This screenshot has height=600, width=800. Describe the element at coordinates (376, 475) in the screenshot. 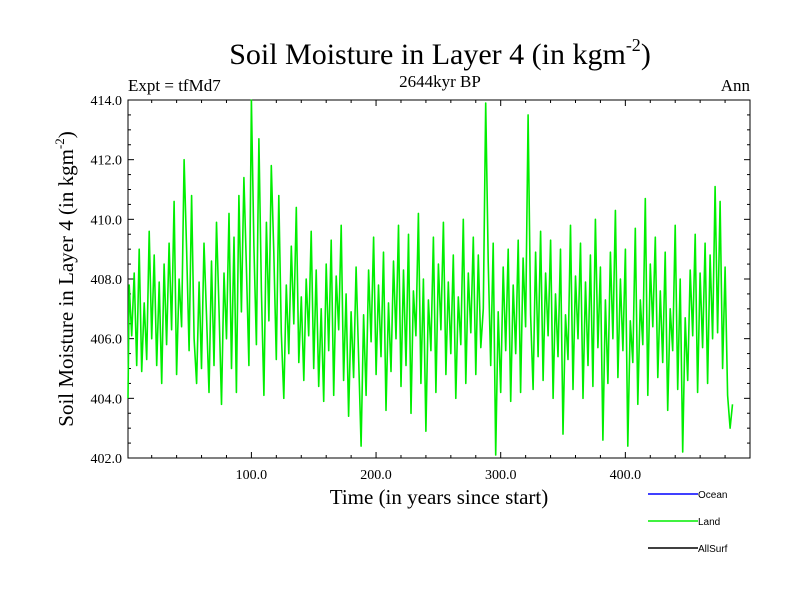

I see `x-tick-label: 200.0` at that location.